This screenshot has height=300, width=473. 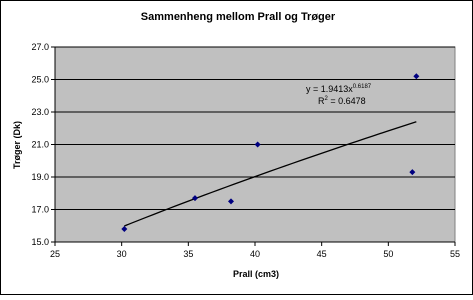 I want to click on r-squared: R2 = 0.6478, so click(x=342, y=101).